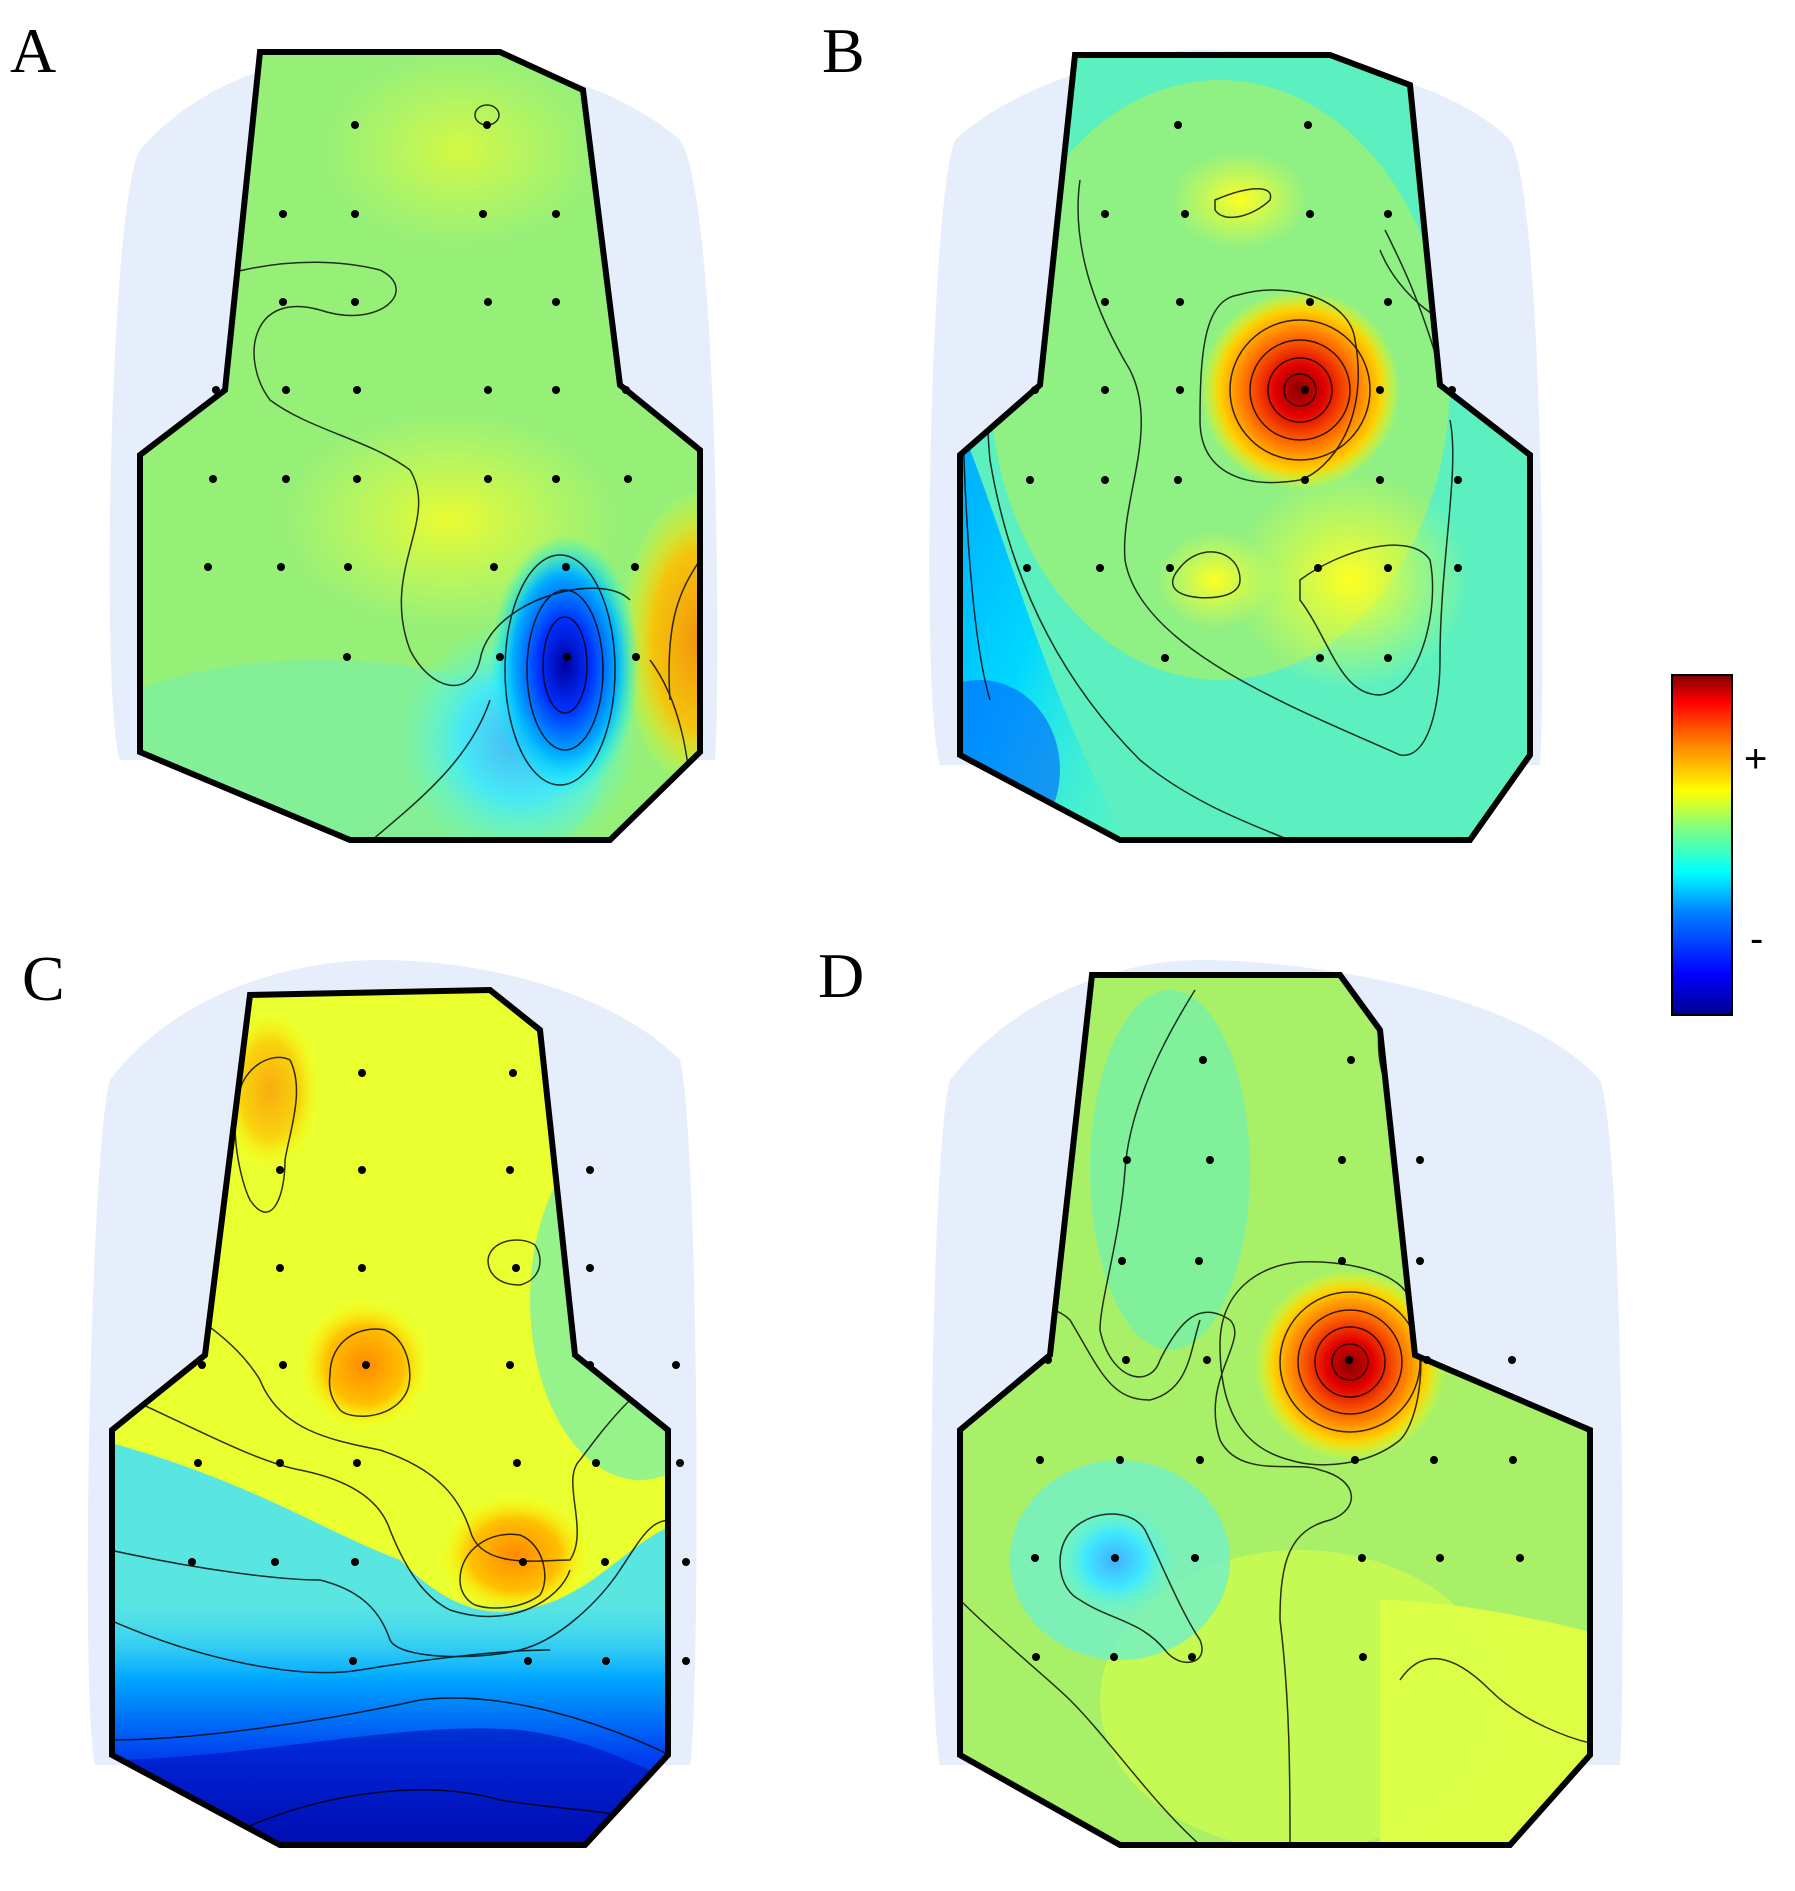  Describe the element at coordinates (33, 50) in the screenshot. I see `panel-label-a: A` at that location.